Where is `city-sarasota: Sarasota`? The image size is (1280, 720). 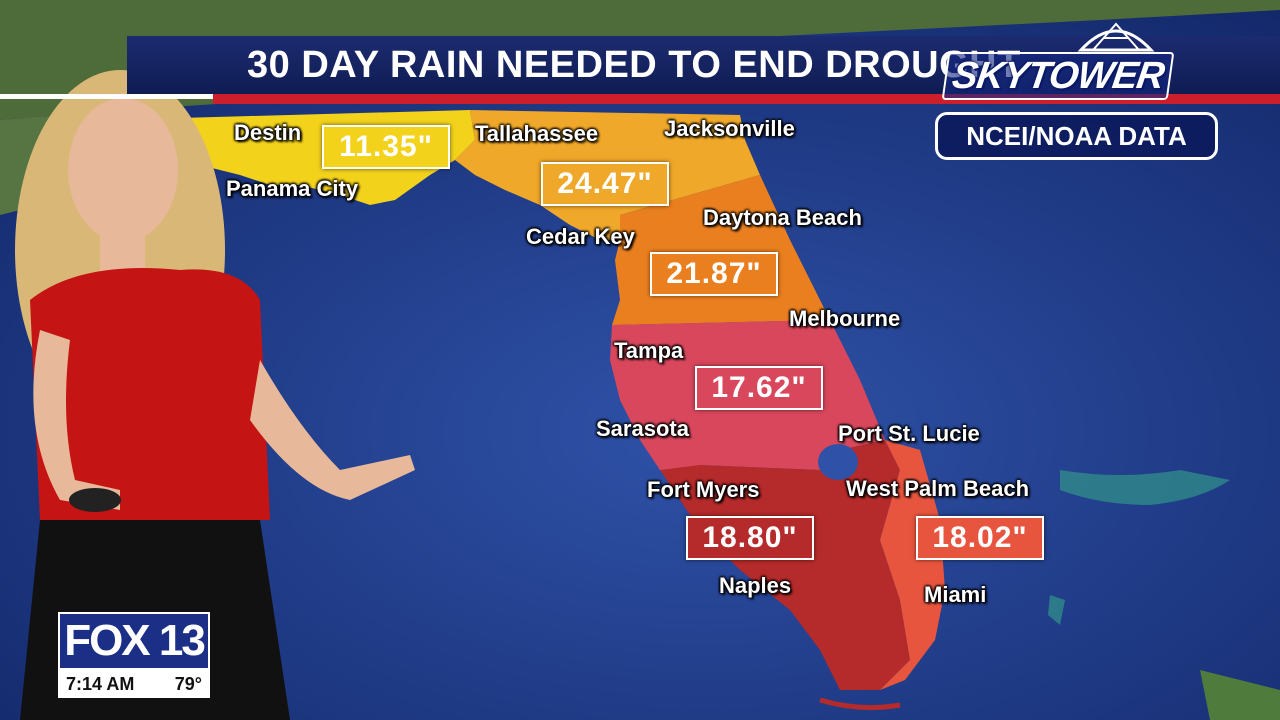
city-sarasota: Sarasota is located at coordinates (642, 428).